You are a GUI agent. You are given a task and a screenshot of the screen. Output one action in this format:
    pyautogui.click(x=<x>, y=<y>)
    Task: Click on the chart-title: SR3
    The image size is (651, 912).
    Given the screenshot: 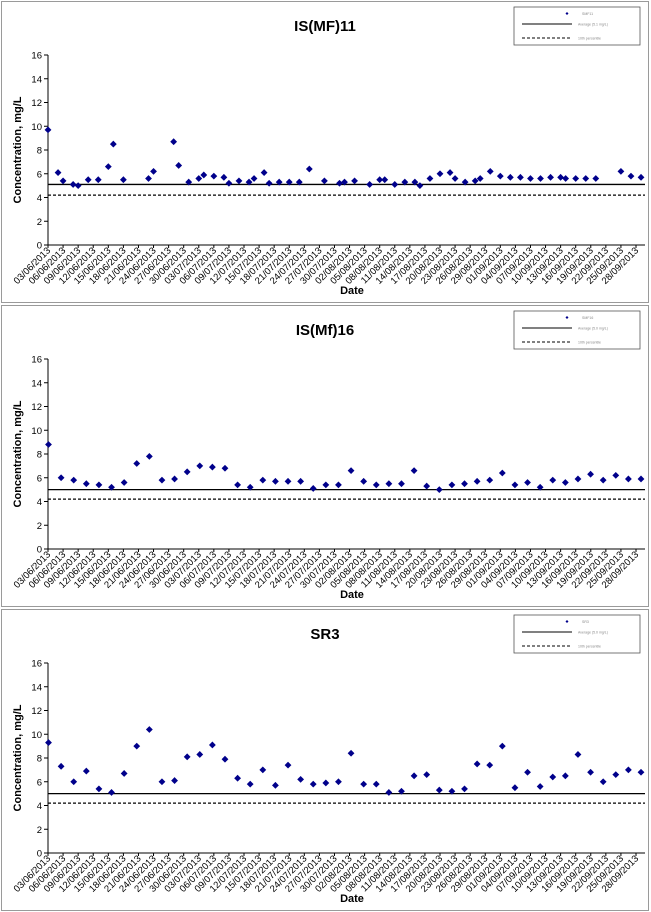 What is the action you would take?
    pyautogui.click(x=324, y=634)
    